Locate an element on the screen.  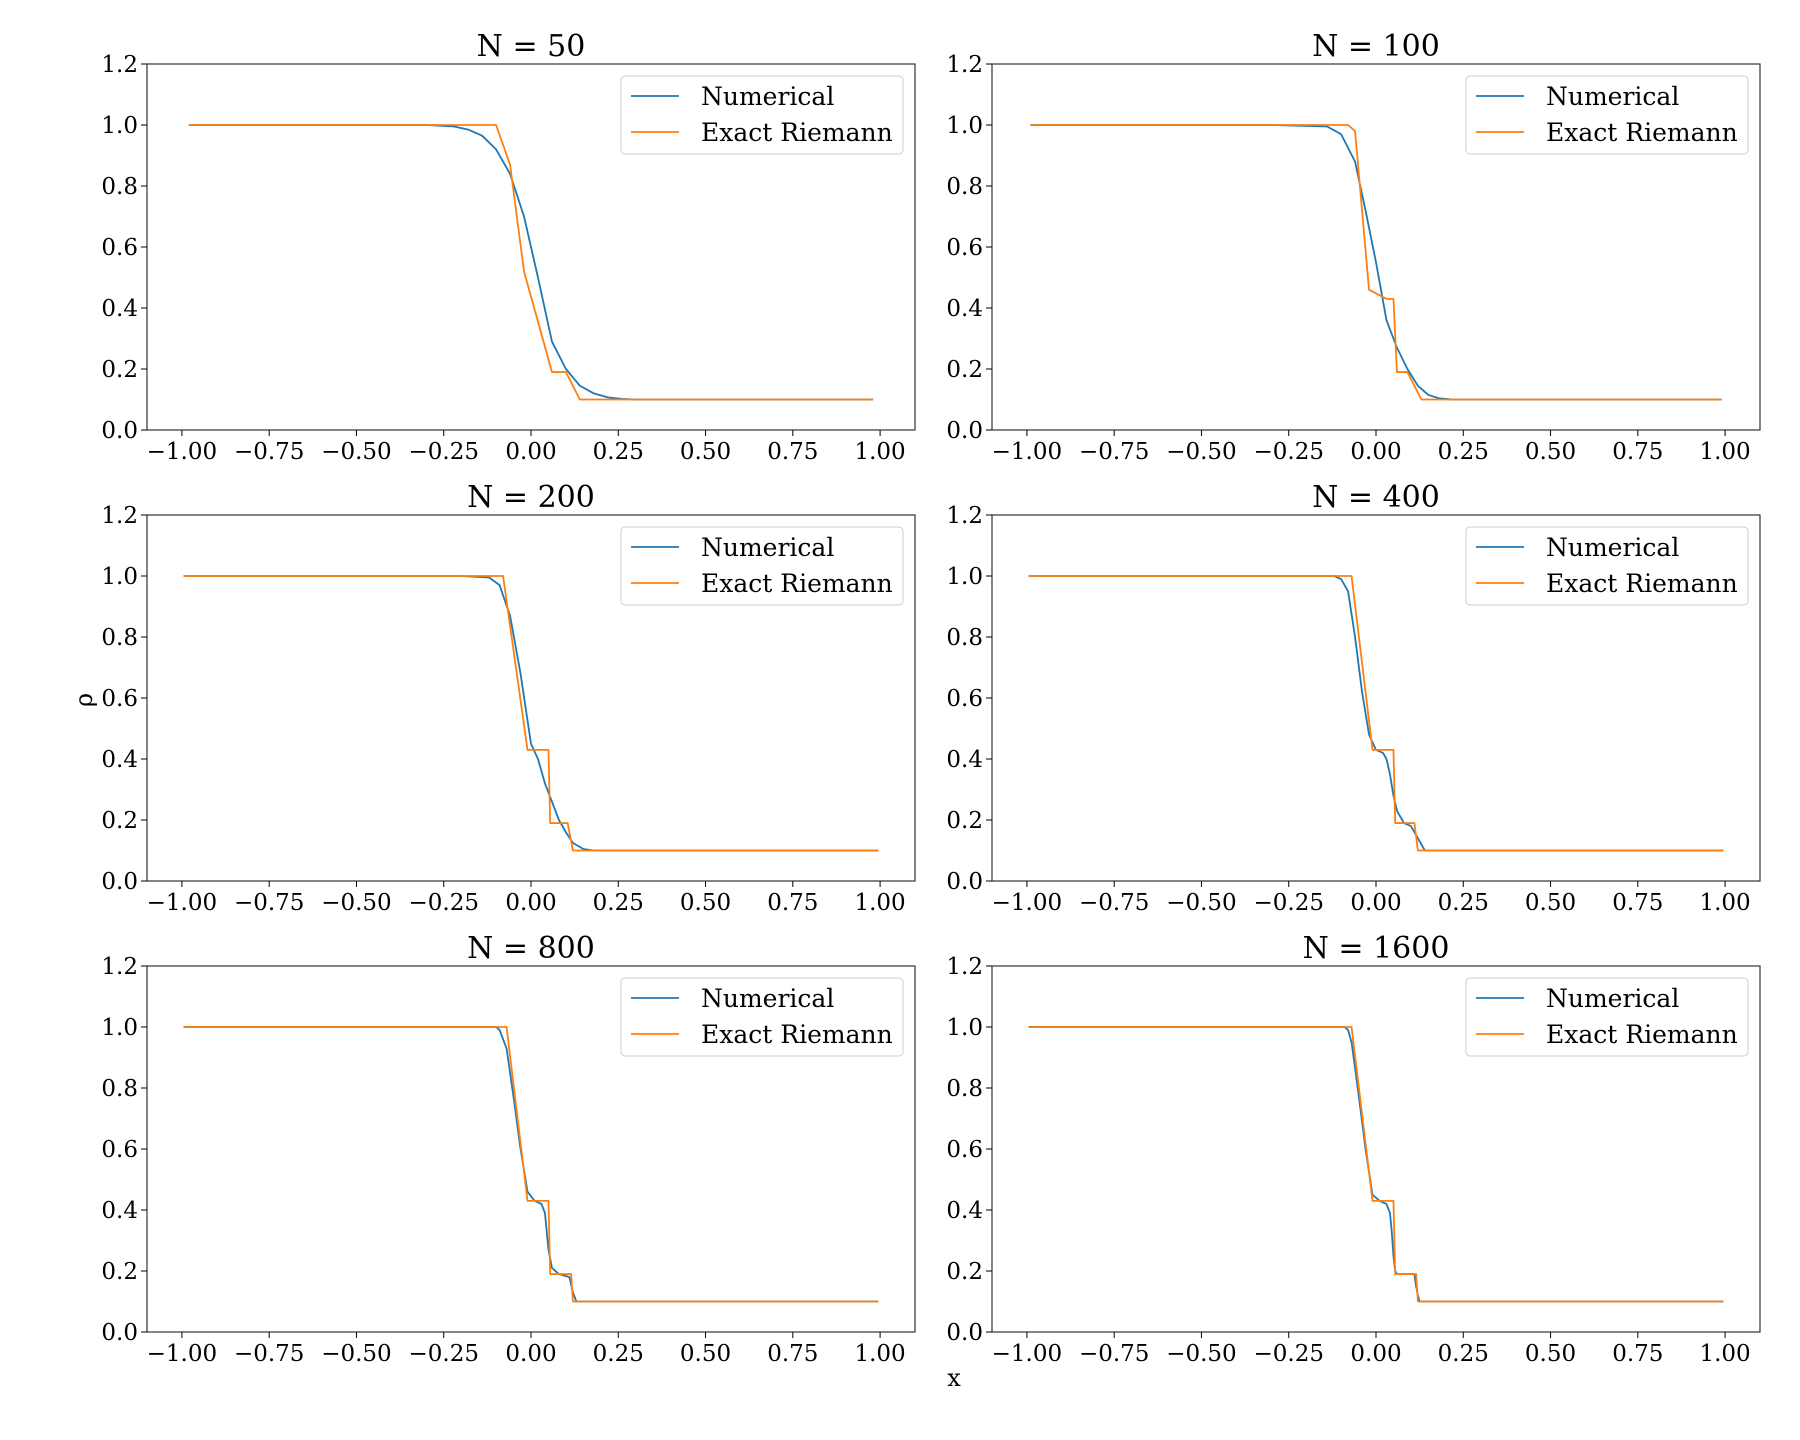
subplot-title: N = 400 is located at coordinates (1376, 497).